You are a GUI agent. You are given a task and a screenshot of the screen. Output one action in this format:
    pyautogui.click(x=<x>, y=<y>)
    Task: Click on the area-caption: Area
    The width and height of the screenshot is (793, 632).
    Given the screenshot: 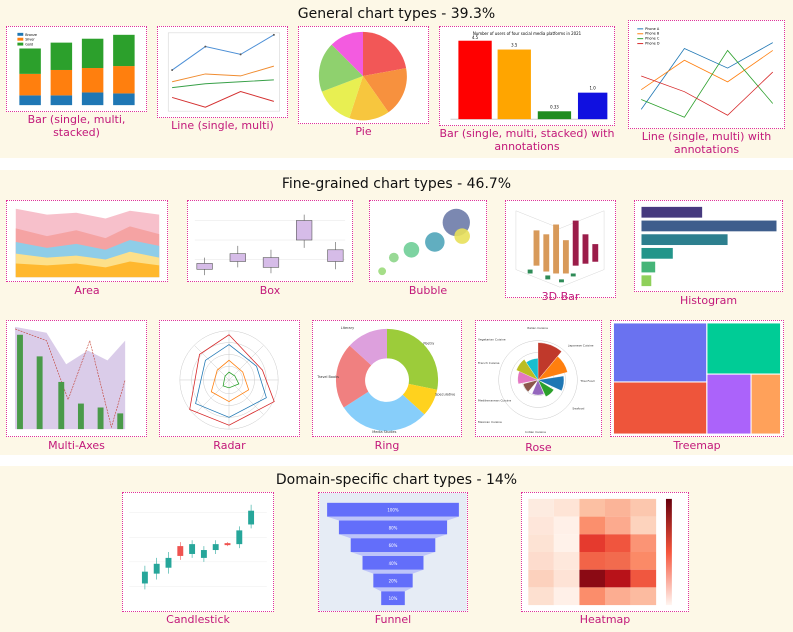 What is the action you would take?
    pyautogui.click(x=87, y=290)
    